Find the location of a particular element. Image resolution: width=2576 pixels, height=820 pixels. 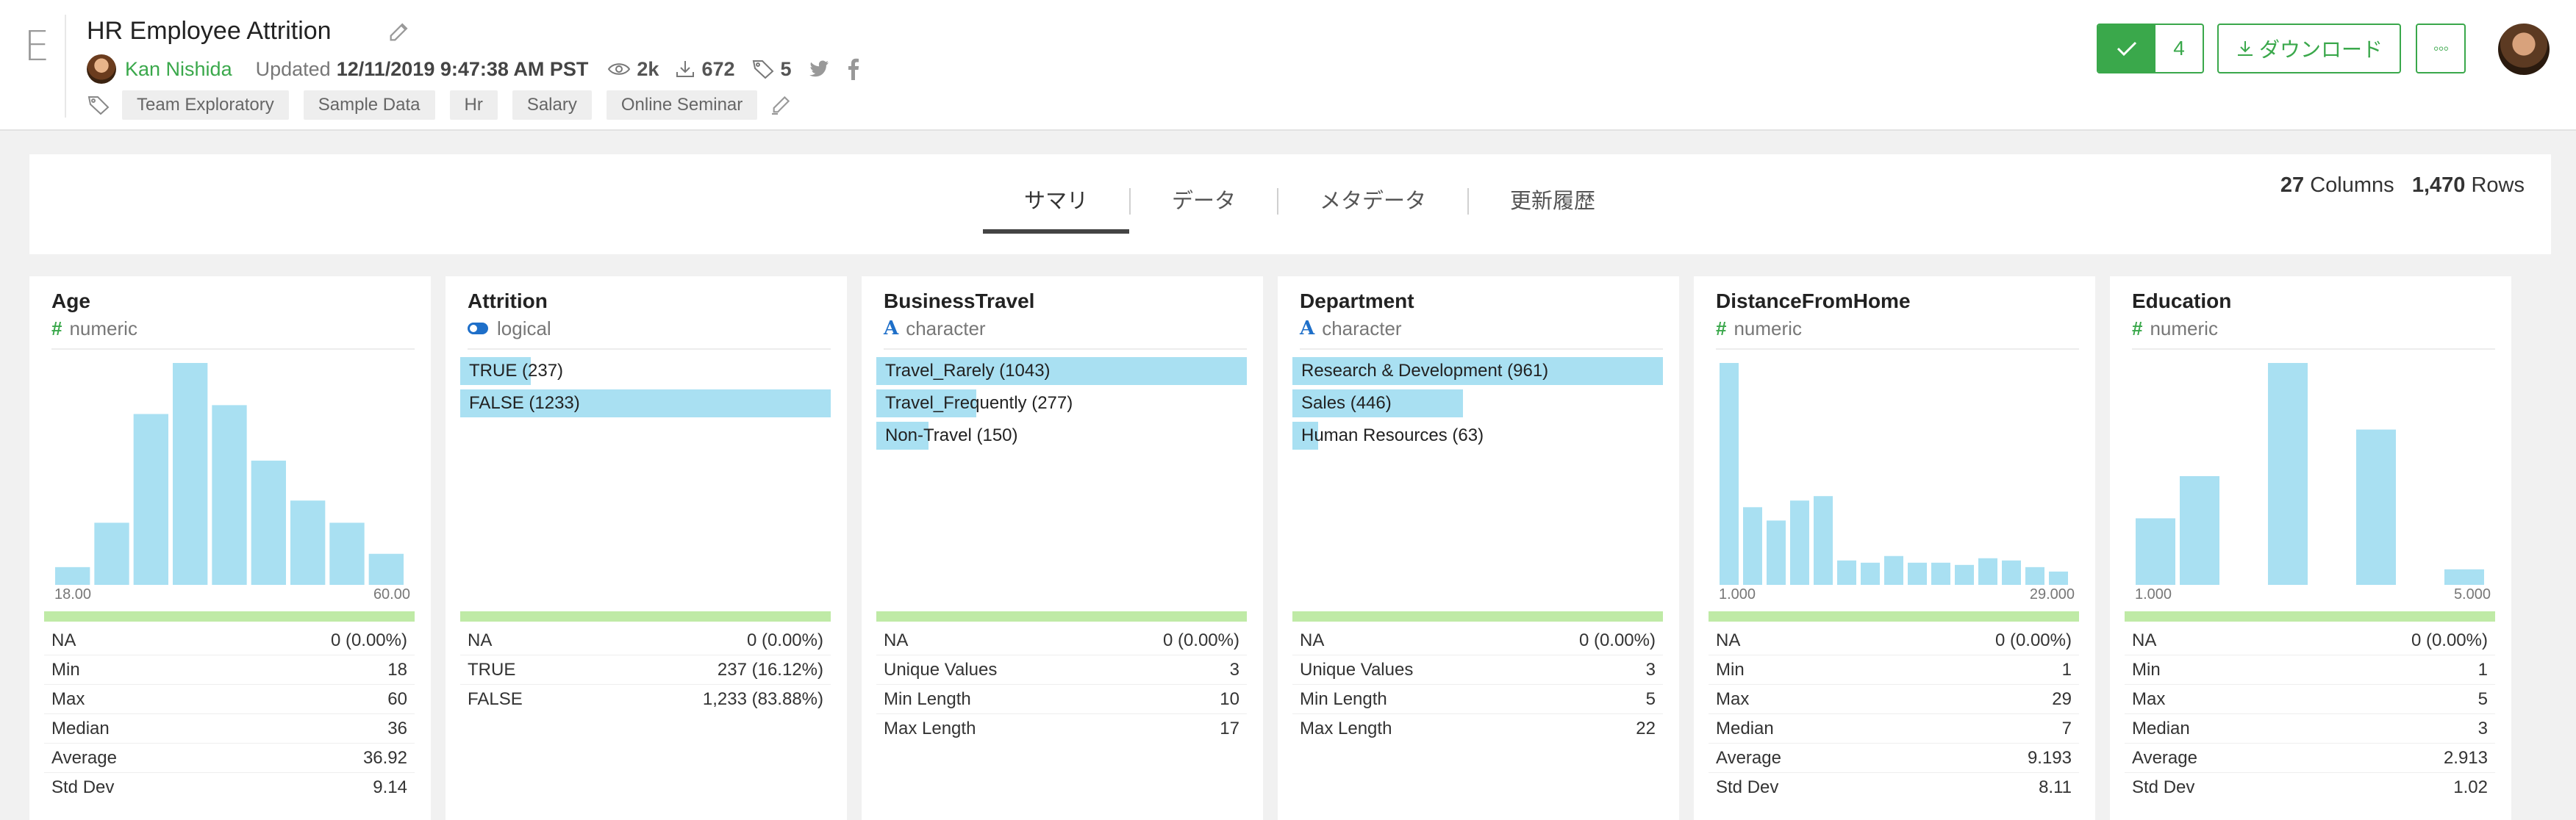

tag-chip: Salary is located at coordinates (552, 105).